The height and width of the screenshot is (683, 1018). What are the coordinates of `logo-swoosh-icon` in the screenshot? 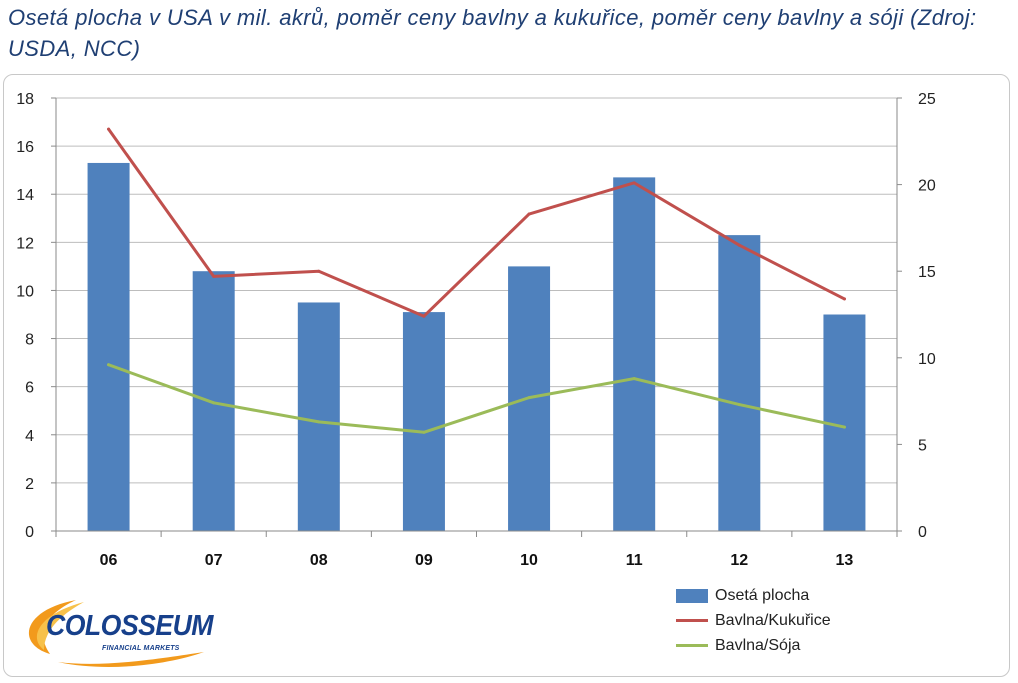 It's located at (116, 633).